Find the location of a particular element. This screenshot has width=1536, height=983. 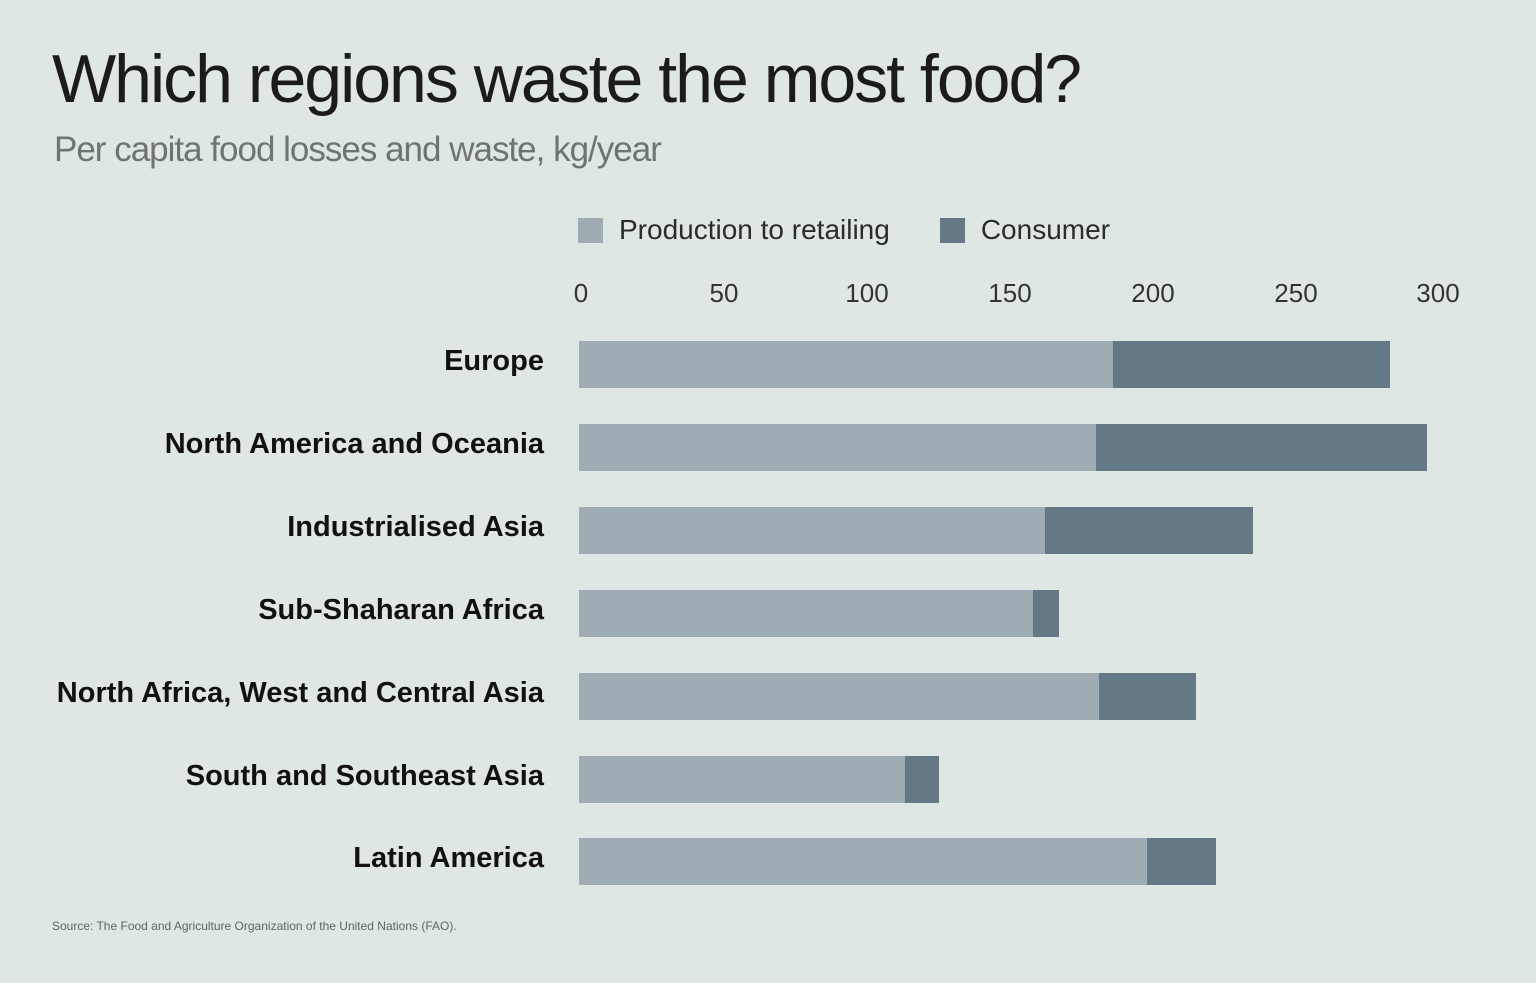

category-label: North Africa, West and Central Asia is located at coordinates (300, 693).